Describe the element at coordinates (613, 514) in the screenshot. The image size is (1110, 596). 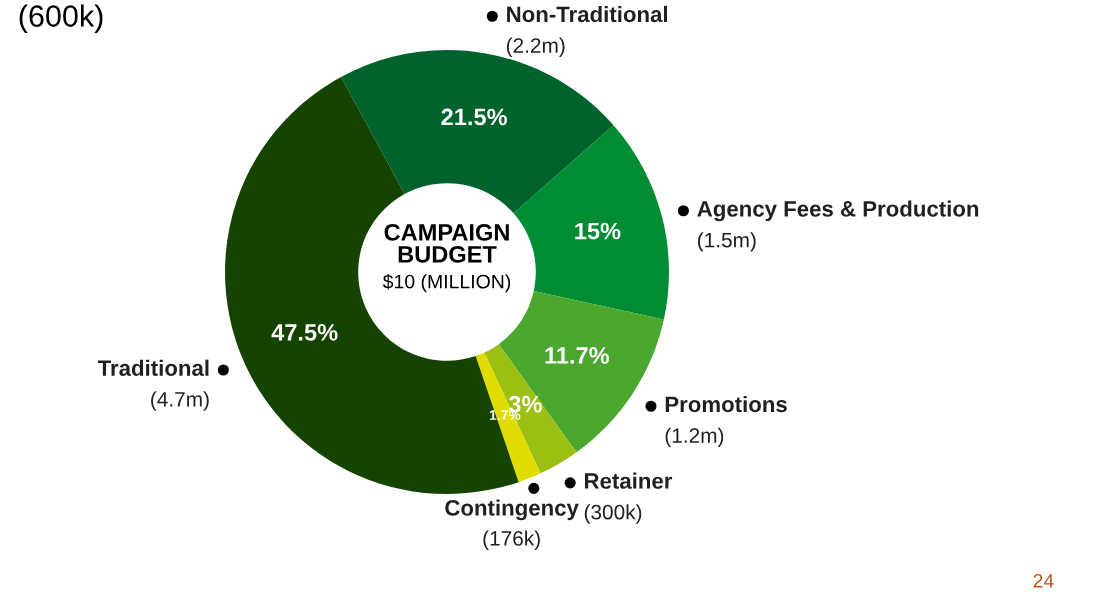
I see `text: (300k)` at that location.